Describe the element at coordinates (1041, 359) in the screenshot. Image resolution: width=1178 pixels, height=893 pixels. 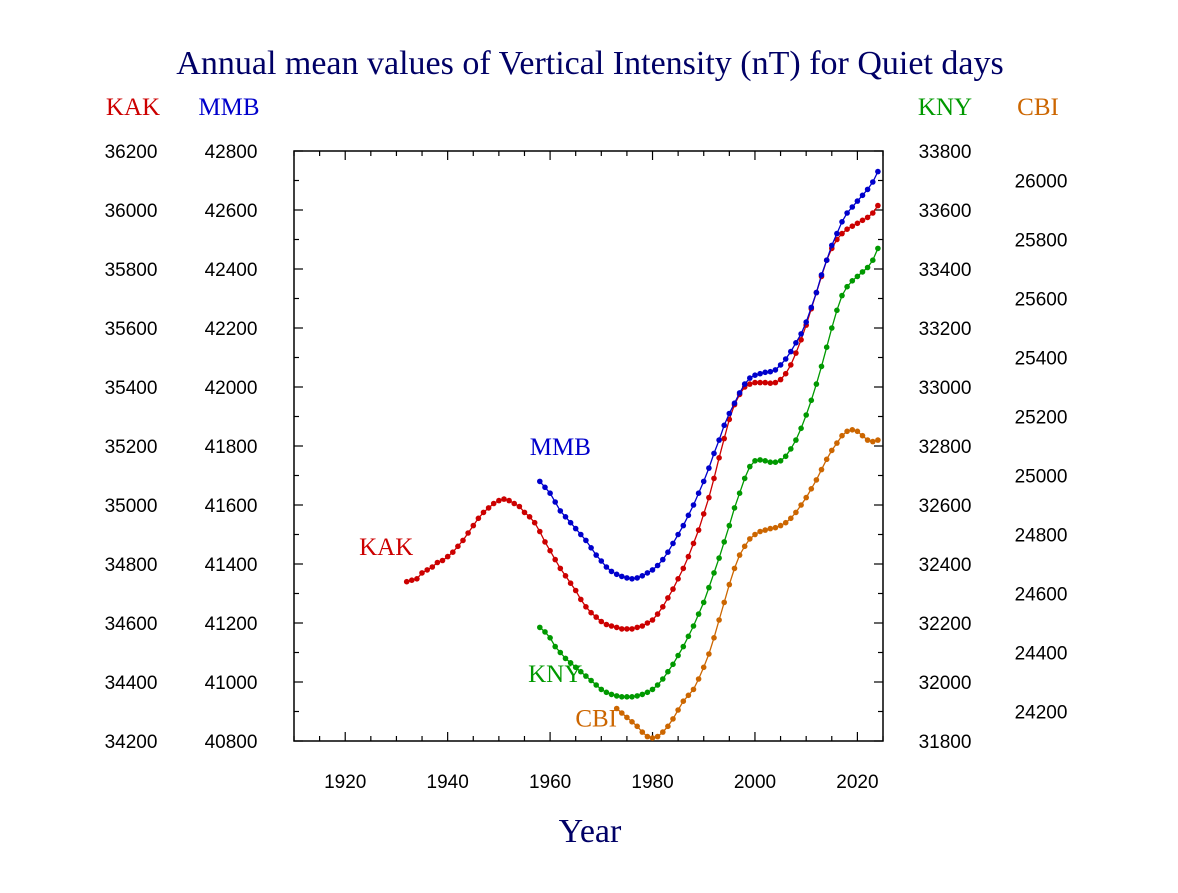
I see `cbi-tick-label: 25400` at that location.